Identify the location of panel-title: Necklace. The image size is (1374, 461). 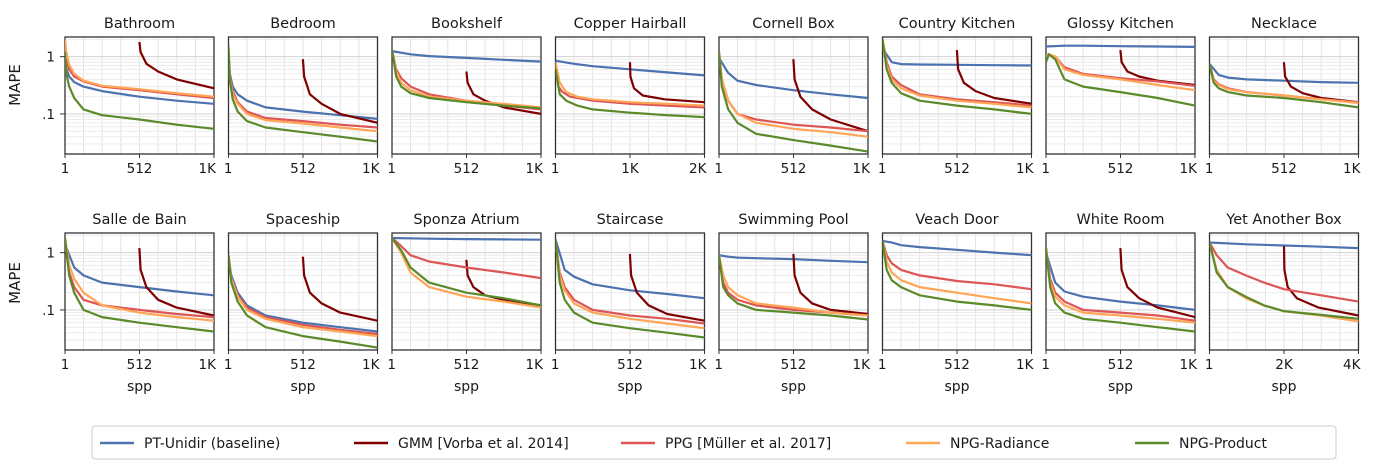
(1284, 24).